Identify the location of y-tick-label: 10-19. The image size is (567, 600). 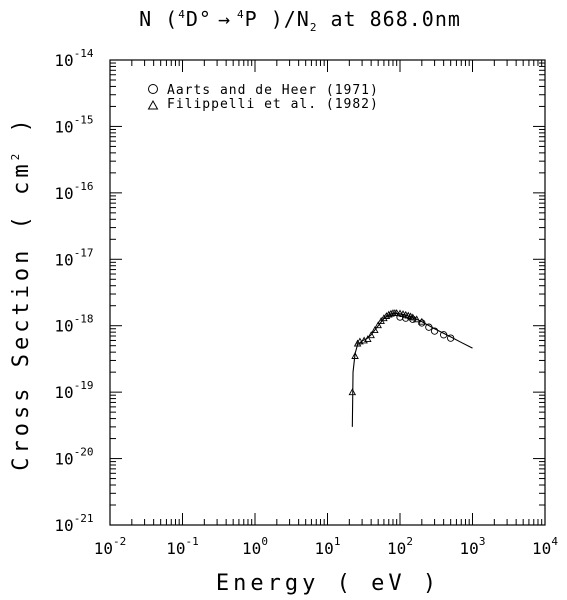
(73, 390).